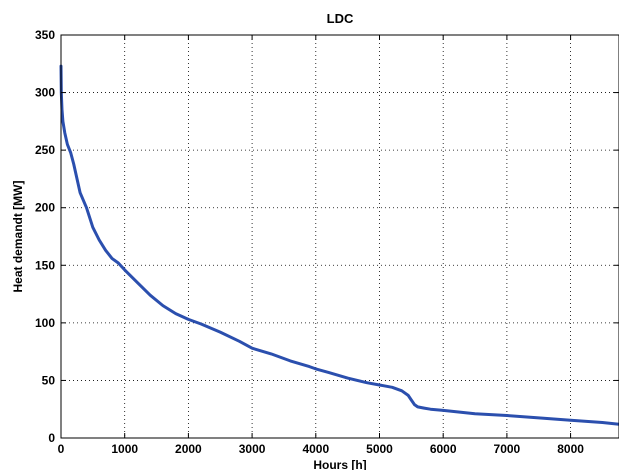  I want to click on x-tick-label: 7000, so click(507, 449).